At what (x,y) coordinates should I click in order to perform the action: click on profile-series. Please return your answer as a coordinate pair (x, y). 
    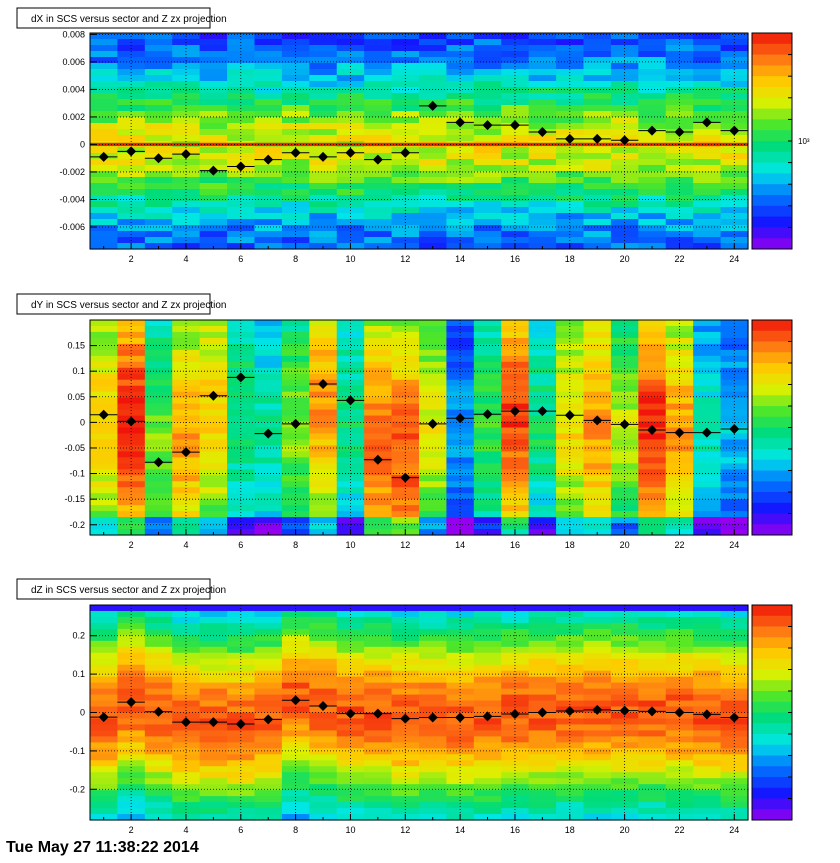
    Looking at the image, I should click on (419, 712).